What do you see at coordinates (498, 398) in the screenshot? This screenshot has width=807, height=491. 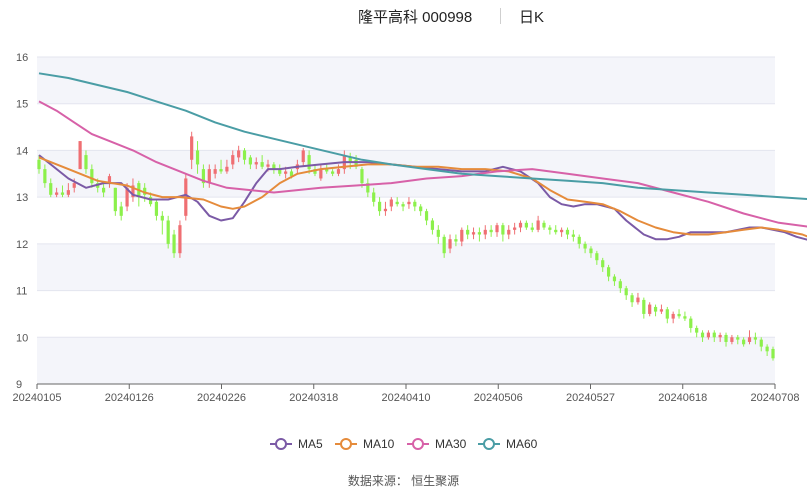 I see `x-tick-label: 20240506` at bounding box center [498, 398].